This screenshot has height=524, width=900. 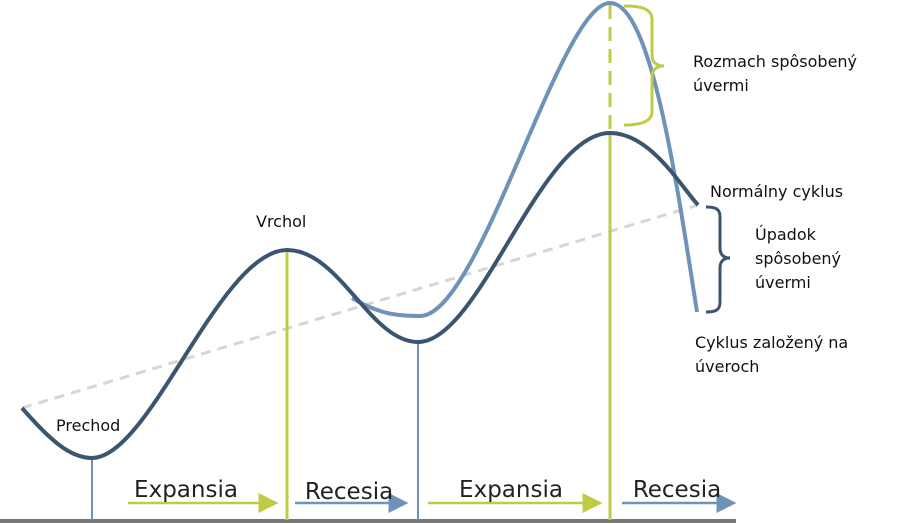 I want to click on bust-brace, so click(x=718, y=259).